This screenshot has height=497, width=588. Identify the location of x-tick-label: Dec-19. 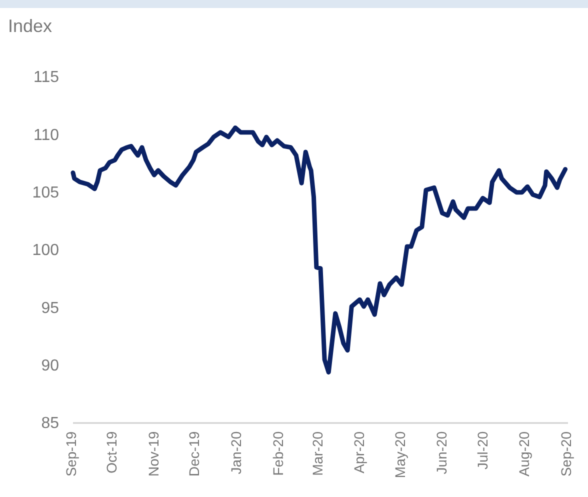
(194, 454).